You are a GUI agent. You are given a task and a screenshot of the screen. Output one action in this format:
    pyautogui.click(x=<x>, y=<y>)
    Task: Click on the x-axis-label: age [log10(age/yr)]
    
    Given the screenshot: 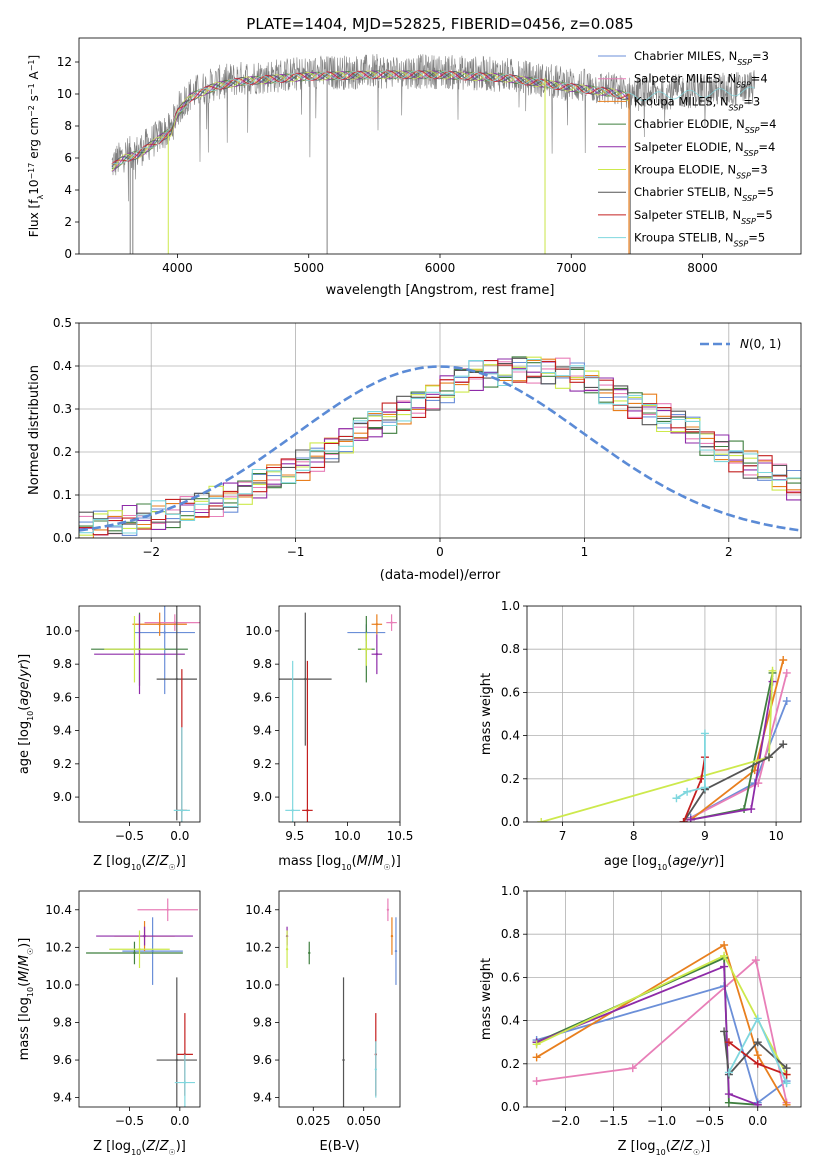 What is the action you would take?
    pyautogui.click(x=664, y=863)
    